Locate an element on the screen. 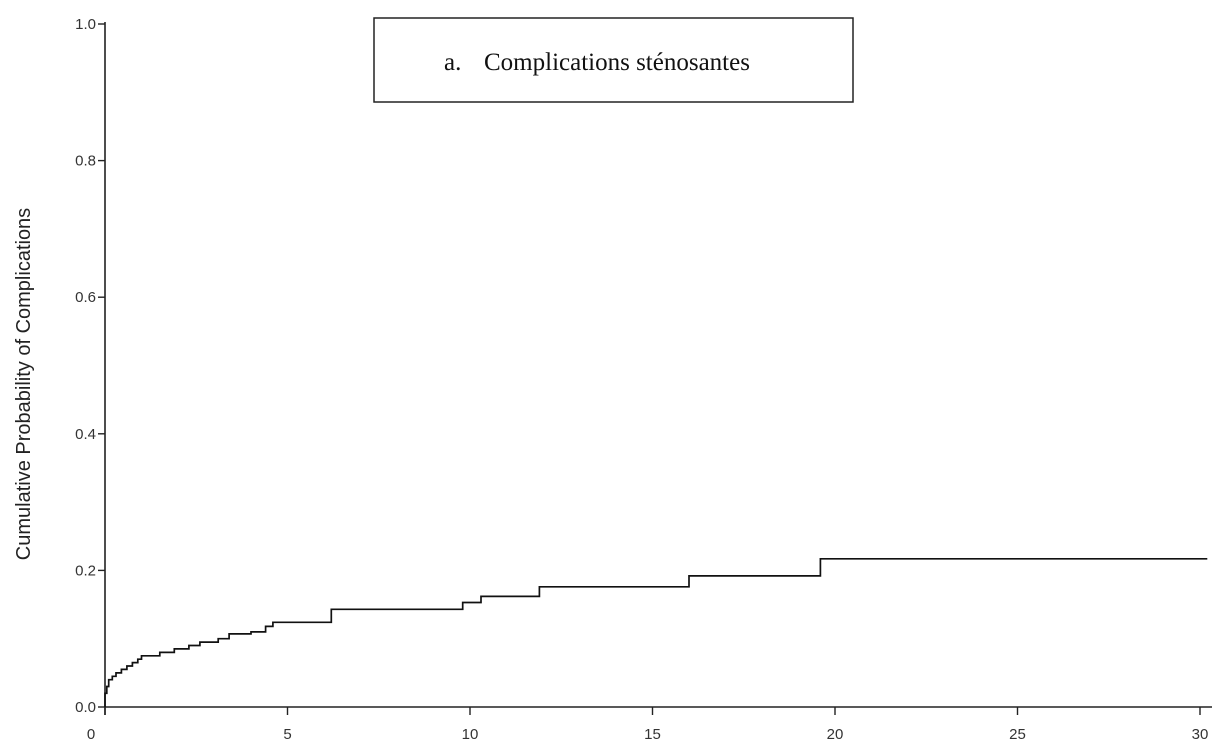  x-tick-label: 30 is located at coordinates (1200, 734).